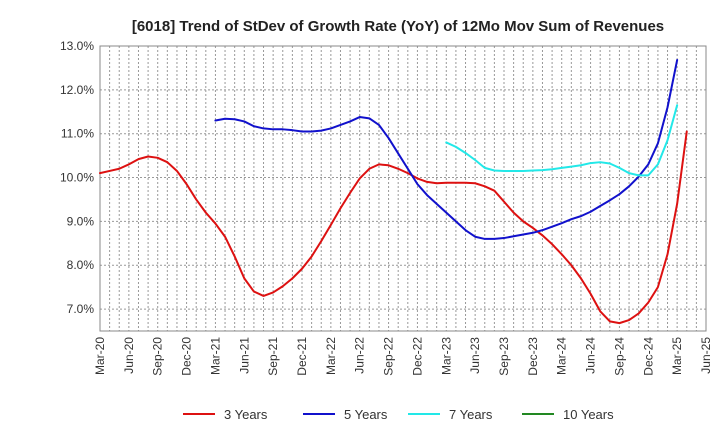 Image resolution: width=720 pixels, height=440 pixels. Describe the element at coordinates (504, 356) in the screenshot. I see `x-tick-label: Sep-23` at that location.